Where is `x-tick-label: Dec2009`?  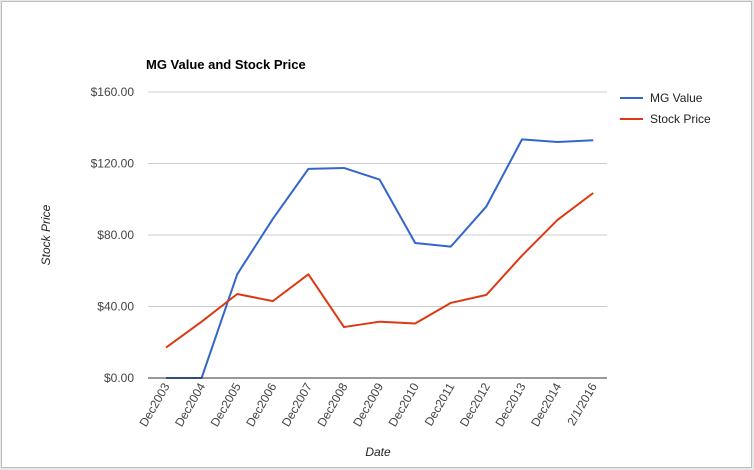
x-tick-label: Dec2009 is located at coordinates (368, 404).